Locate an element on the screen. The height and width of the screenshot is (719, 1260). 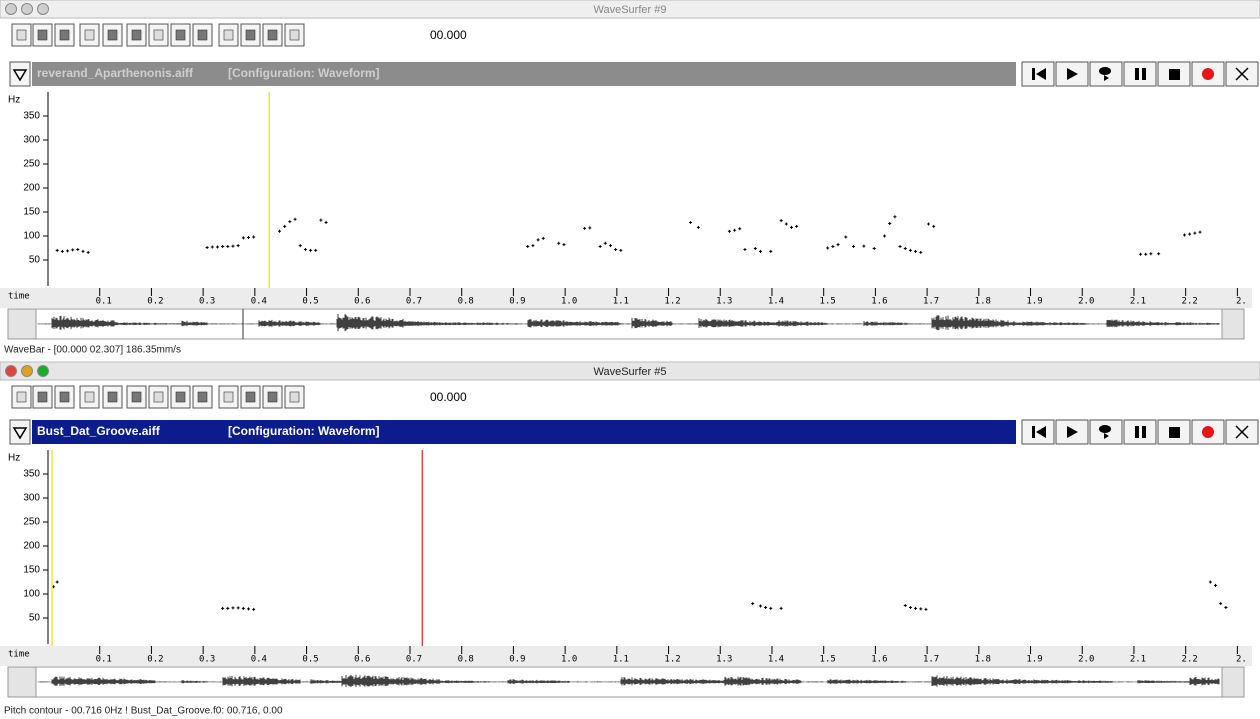
x-tick-label: 1.4 is located at coordinates (776, 302).